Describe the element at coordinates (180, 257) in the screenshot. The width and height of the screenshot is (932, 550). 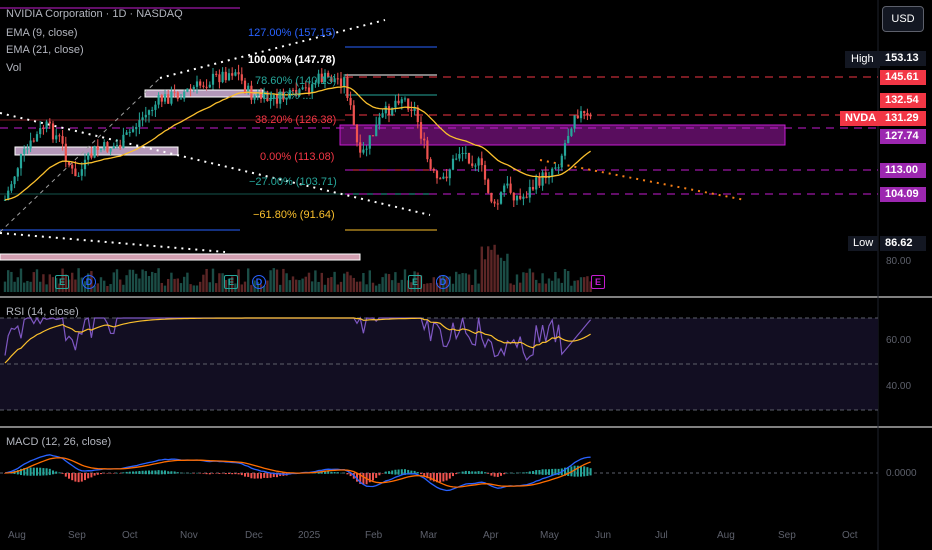
I see `zone-bottom` at that location.